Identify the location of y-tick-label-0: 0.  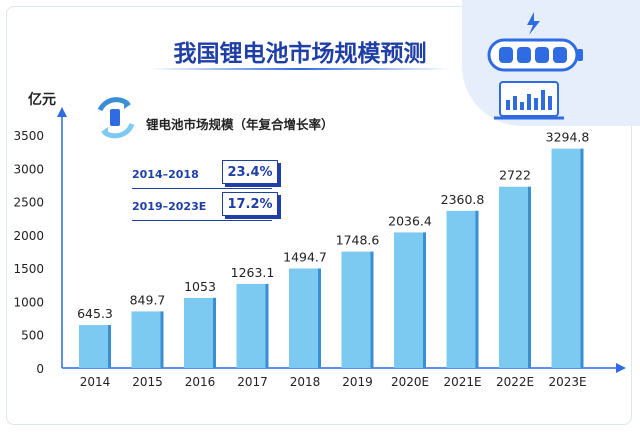
(40, 369).